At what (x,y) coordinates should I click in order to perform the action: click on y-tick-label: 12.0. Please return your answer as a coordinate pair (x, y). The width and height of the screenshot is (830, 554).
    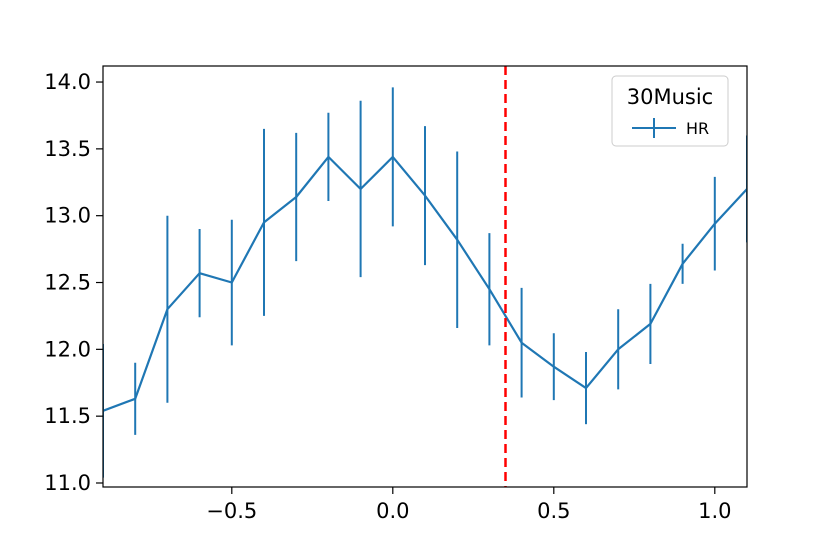
    Looking at the image, I should click on (67, 349).